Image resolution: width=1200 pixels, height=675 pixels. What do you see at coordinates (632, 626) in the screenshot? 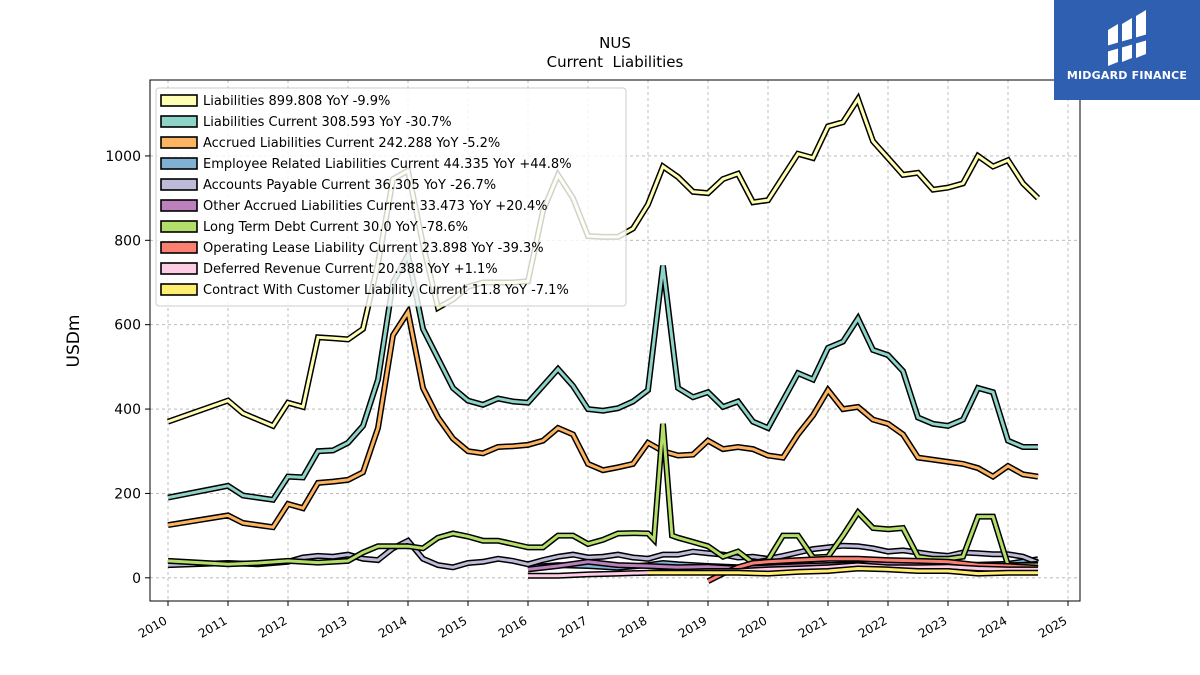
I see `x-tick-label: 2018` at bounding box center [632, 626].